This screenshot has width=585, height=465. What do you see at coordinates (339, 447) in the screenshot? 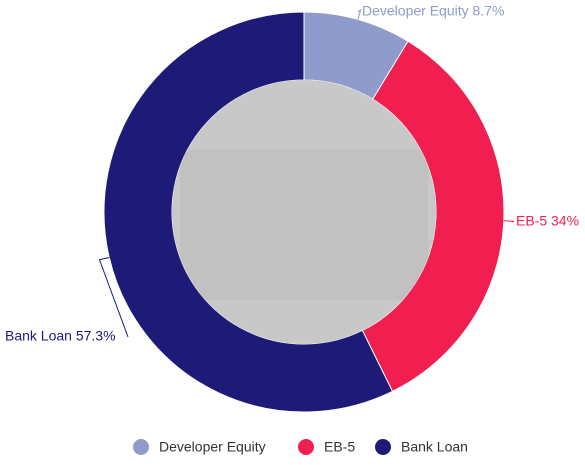
I see `legend-label: EB-5` at bounding box center [339, 447].